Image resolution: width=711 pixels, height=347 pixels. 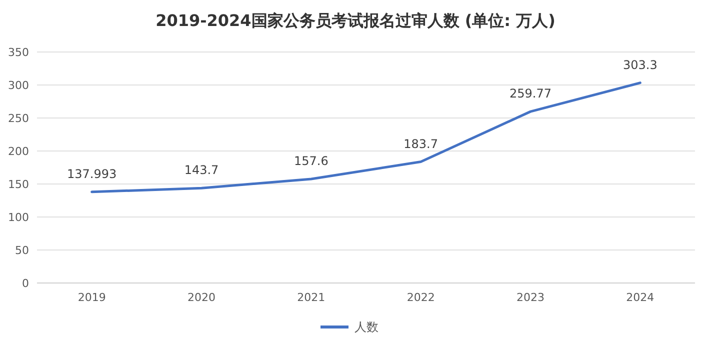 I want to click on y-tick-label: 150, so click(x=18, y=184).